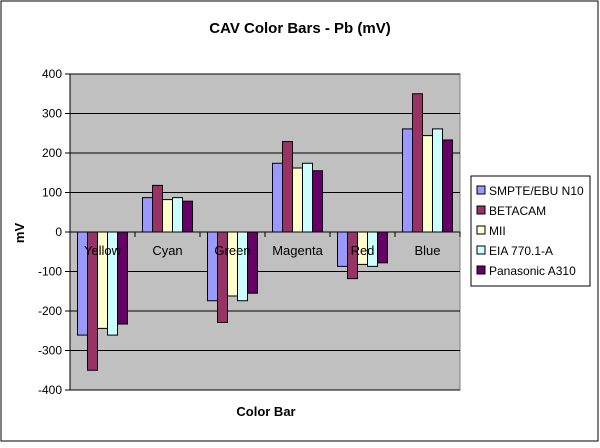 Image resolution: width=600 pixels, height=448 pixels. Describe the element at coordinates (52, 114) in the screenshot. I see `y-tick-label: 300` at that location.